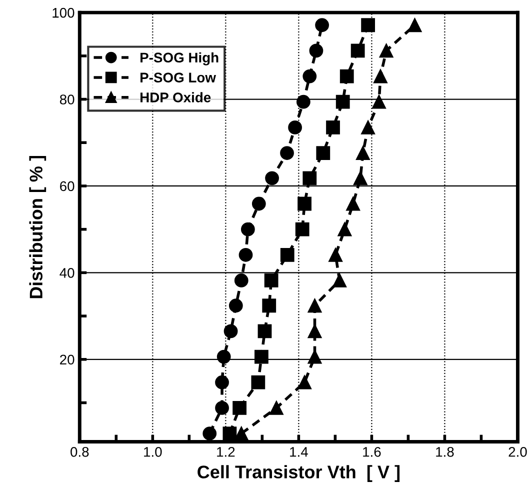 The height and width of the screenshot is (502, 531). What do you see at coordinates (372, 451) in the screenshot?
I see `x-tick-label: 1.6` at bounding box center [372, 451].